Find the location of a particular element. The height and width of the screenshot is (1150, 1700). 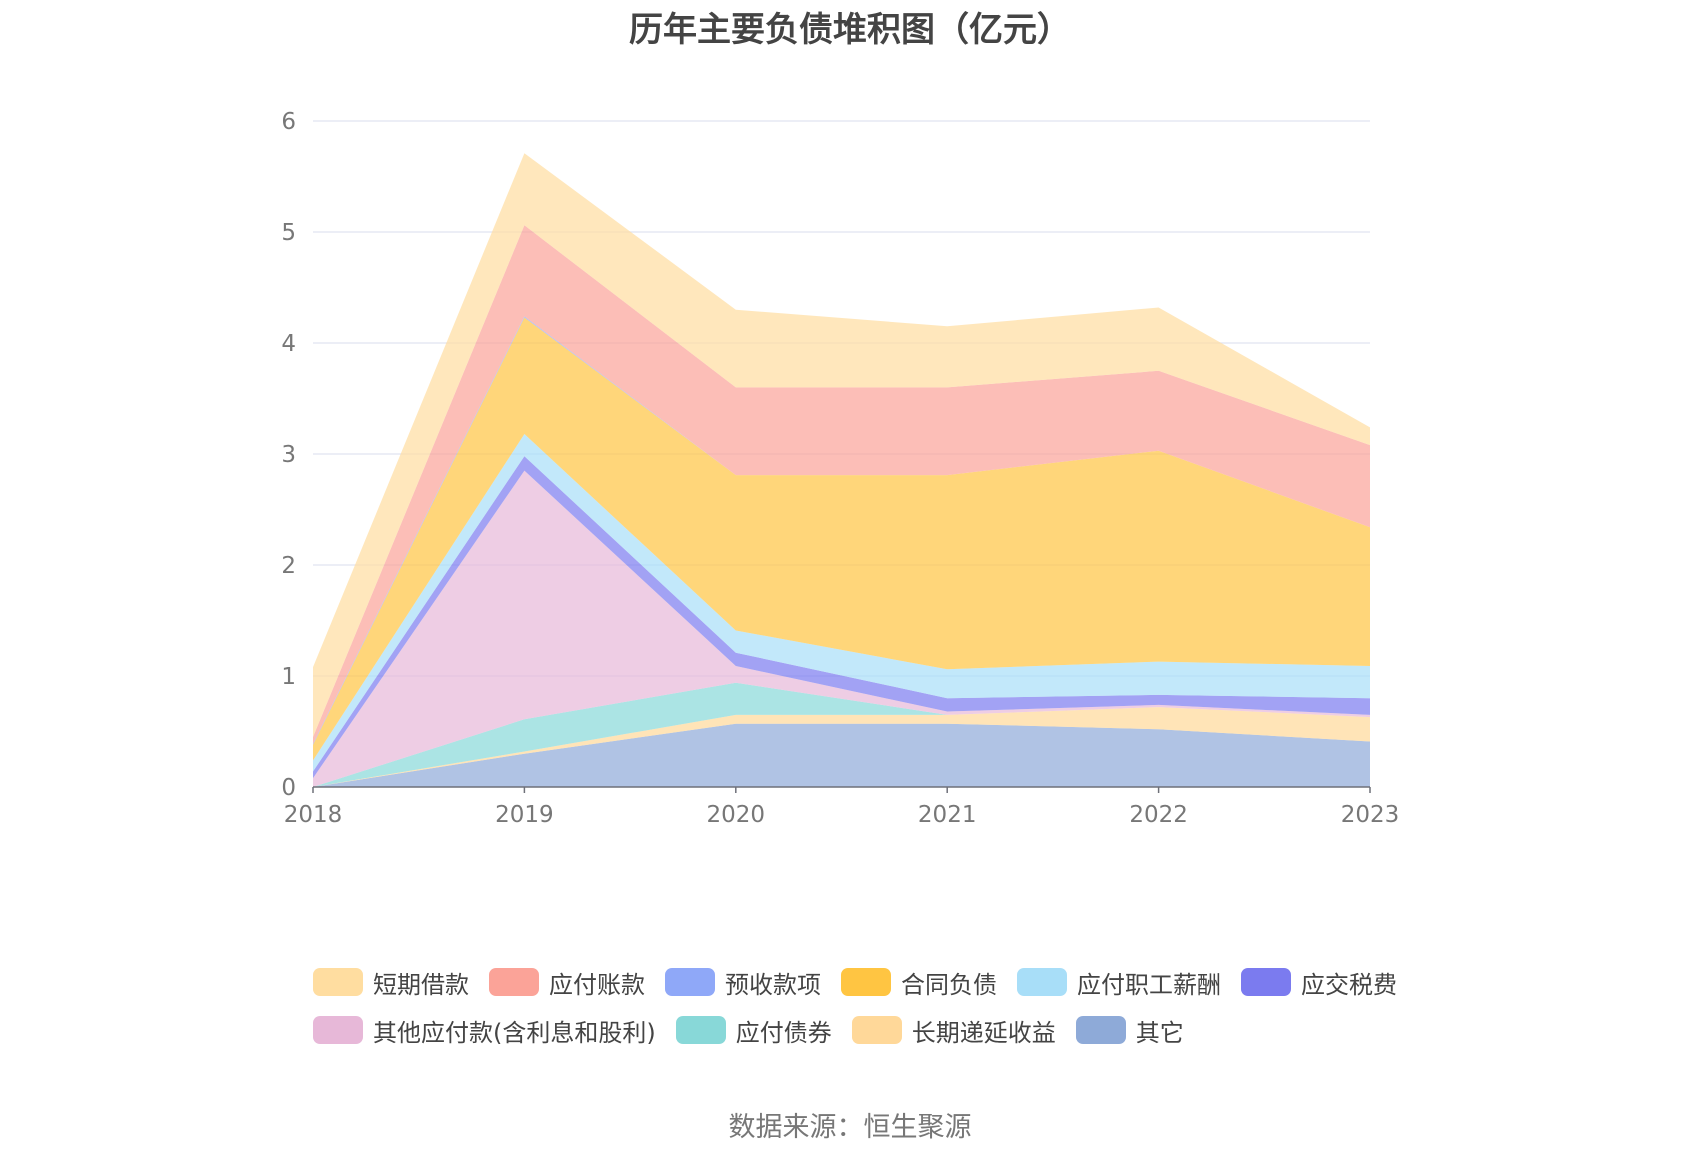

legend-label: 应交税费 is located at coordinates (1349, 984).